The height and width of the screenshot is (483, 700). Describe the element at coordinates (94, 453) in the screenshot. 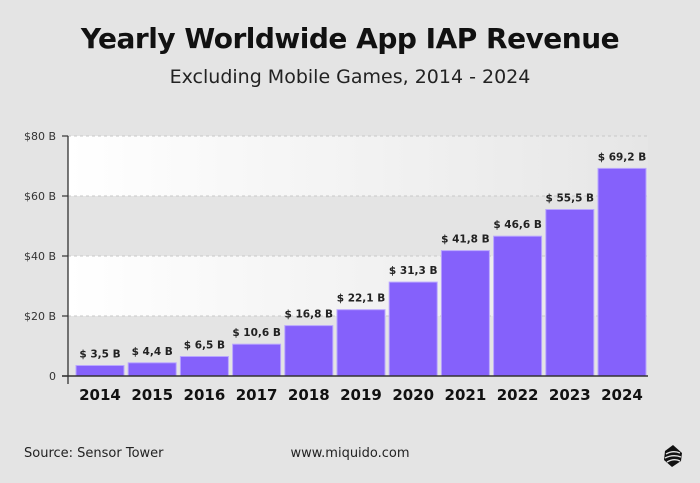

I see `source-label: Source: Sensor Tower` at that location.